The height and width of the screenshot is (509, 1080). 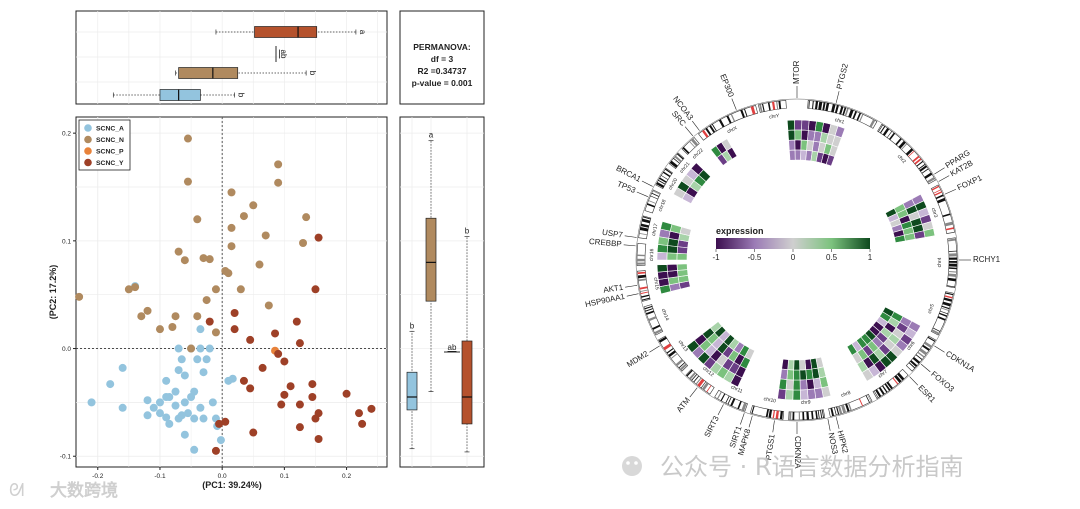 What do you see at coordinates (88, 139) in the screenshot?
I see `legend-marker-scnc_n` at bounding box center [88, 139].